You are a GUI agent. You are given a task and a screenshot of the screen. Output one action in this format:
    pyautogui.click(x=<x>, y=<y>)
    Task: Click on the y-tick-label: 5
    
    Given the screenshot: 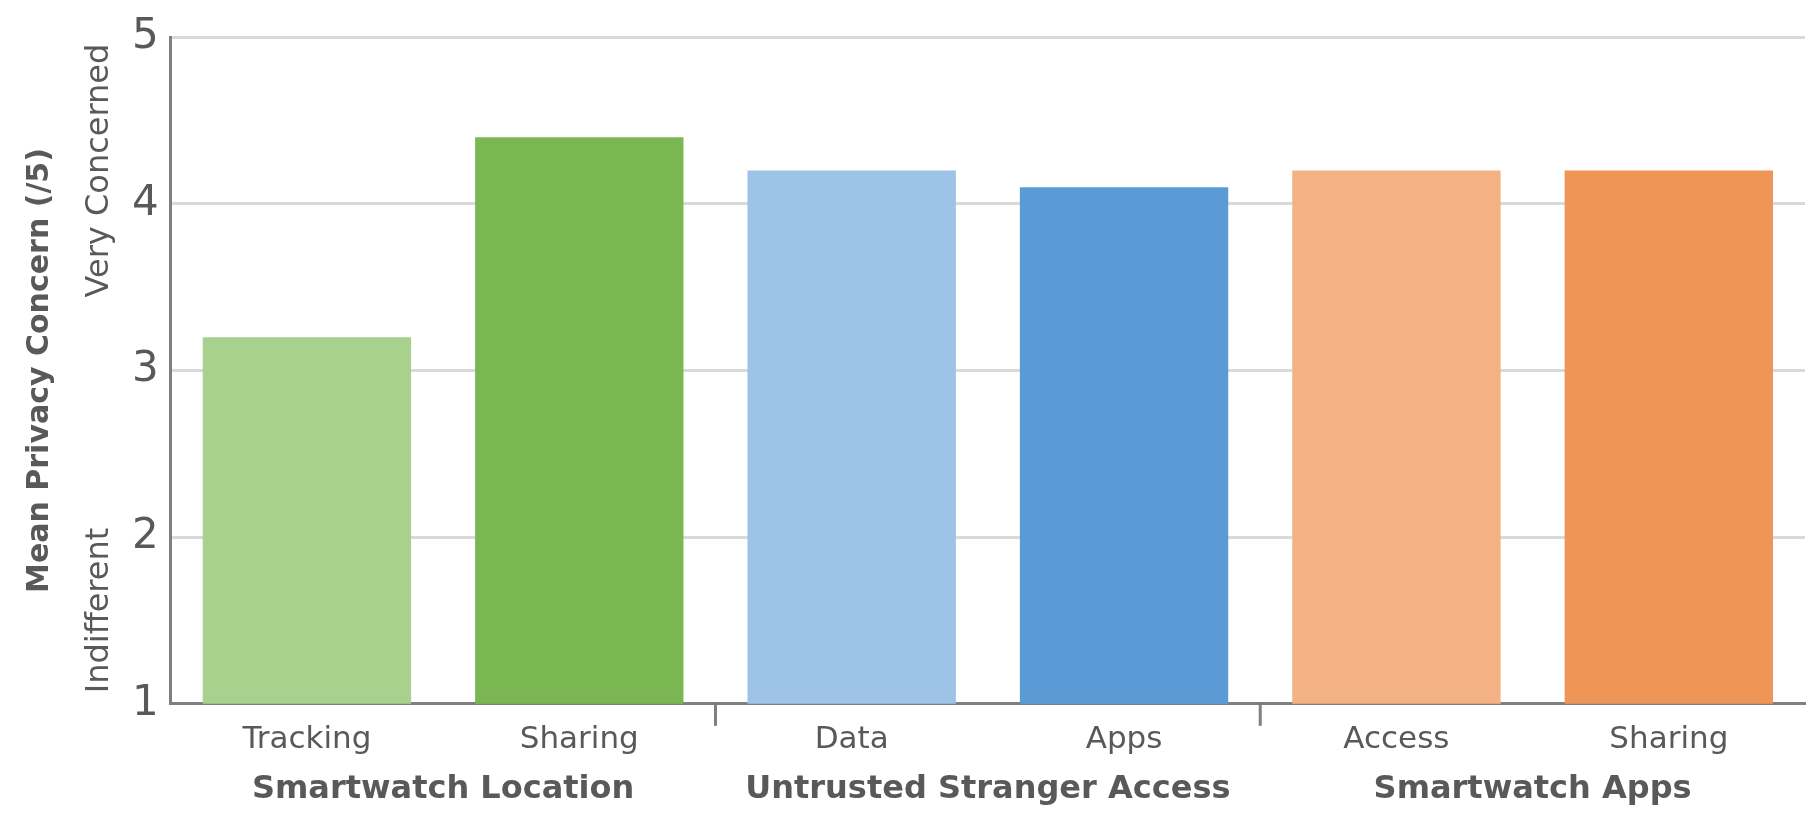 What is the action you would take?
    pyautogui.click(x=145, y=34)
    